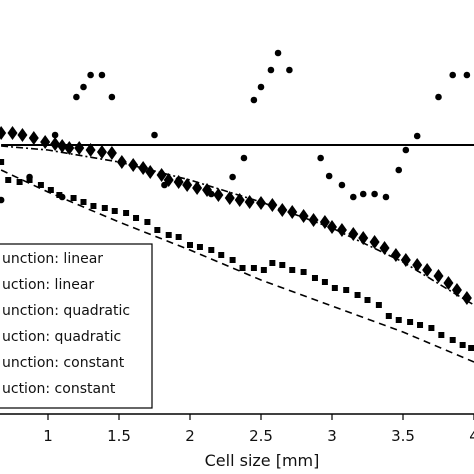  Describe the element at coordinates (63, 363) in the screenshot. I see `legend-entry-4: unction: constant` at that location.